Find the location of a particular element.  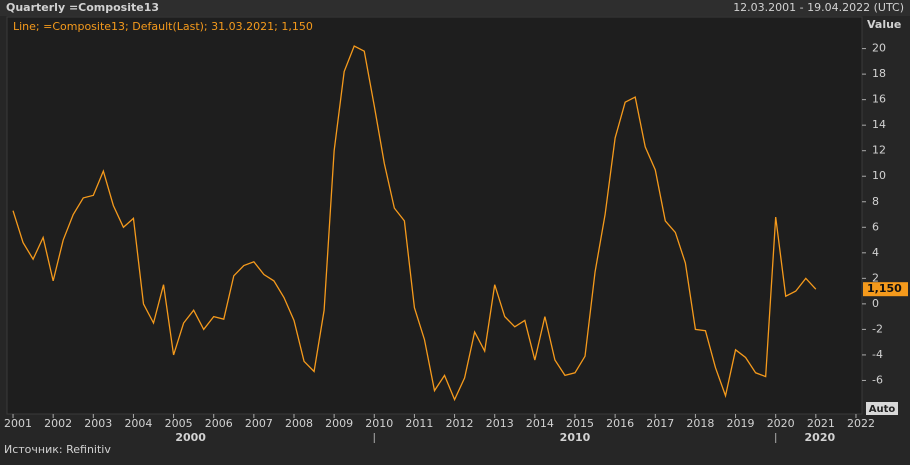

x-tick-label: 2006 is located at coordinates (219, 423).